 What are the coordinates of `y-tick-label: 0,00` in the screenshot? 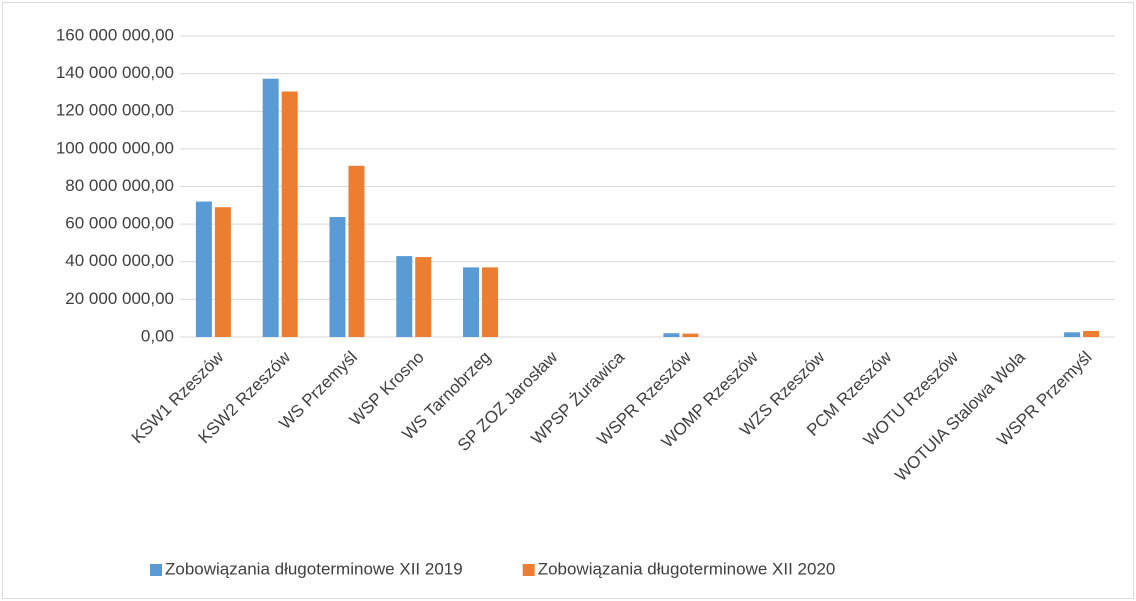 It's located at (157, 335).